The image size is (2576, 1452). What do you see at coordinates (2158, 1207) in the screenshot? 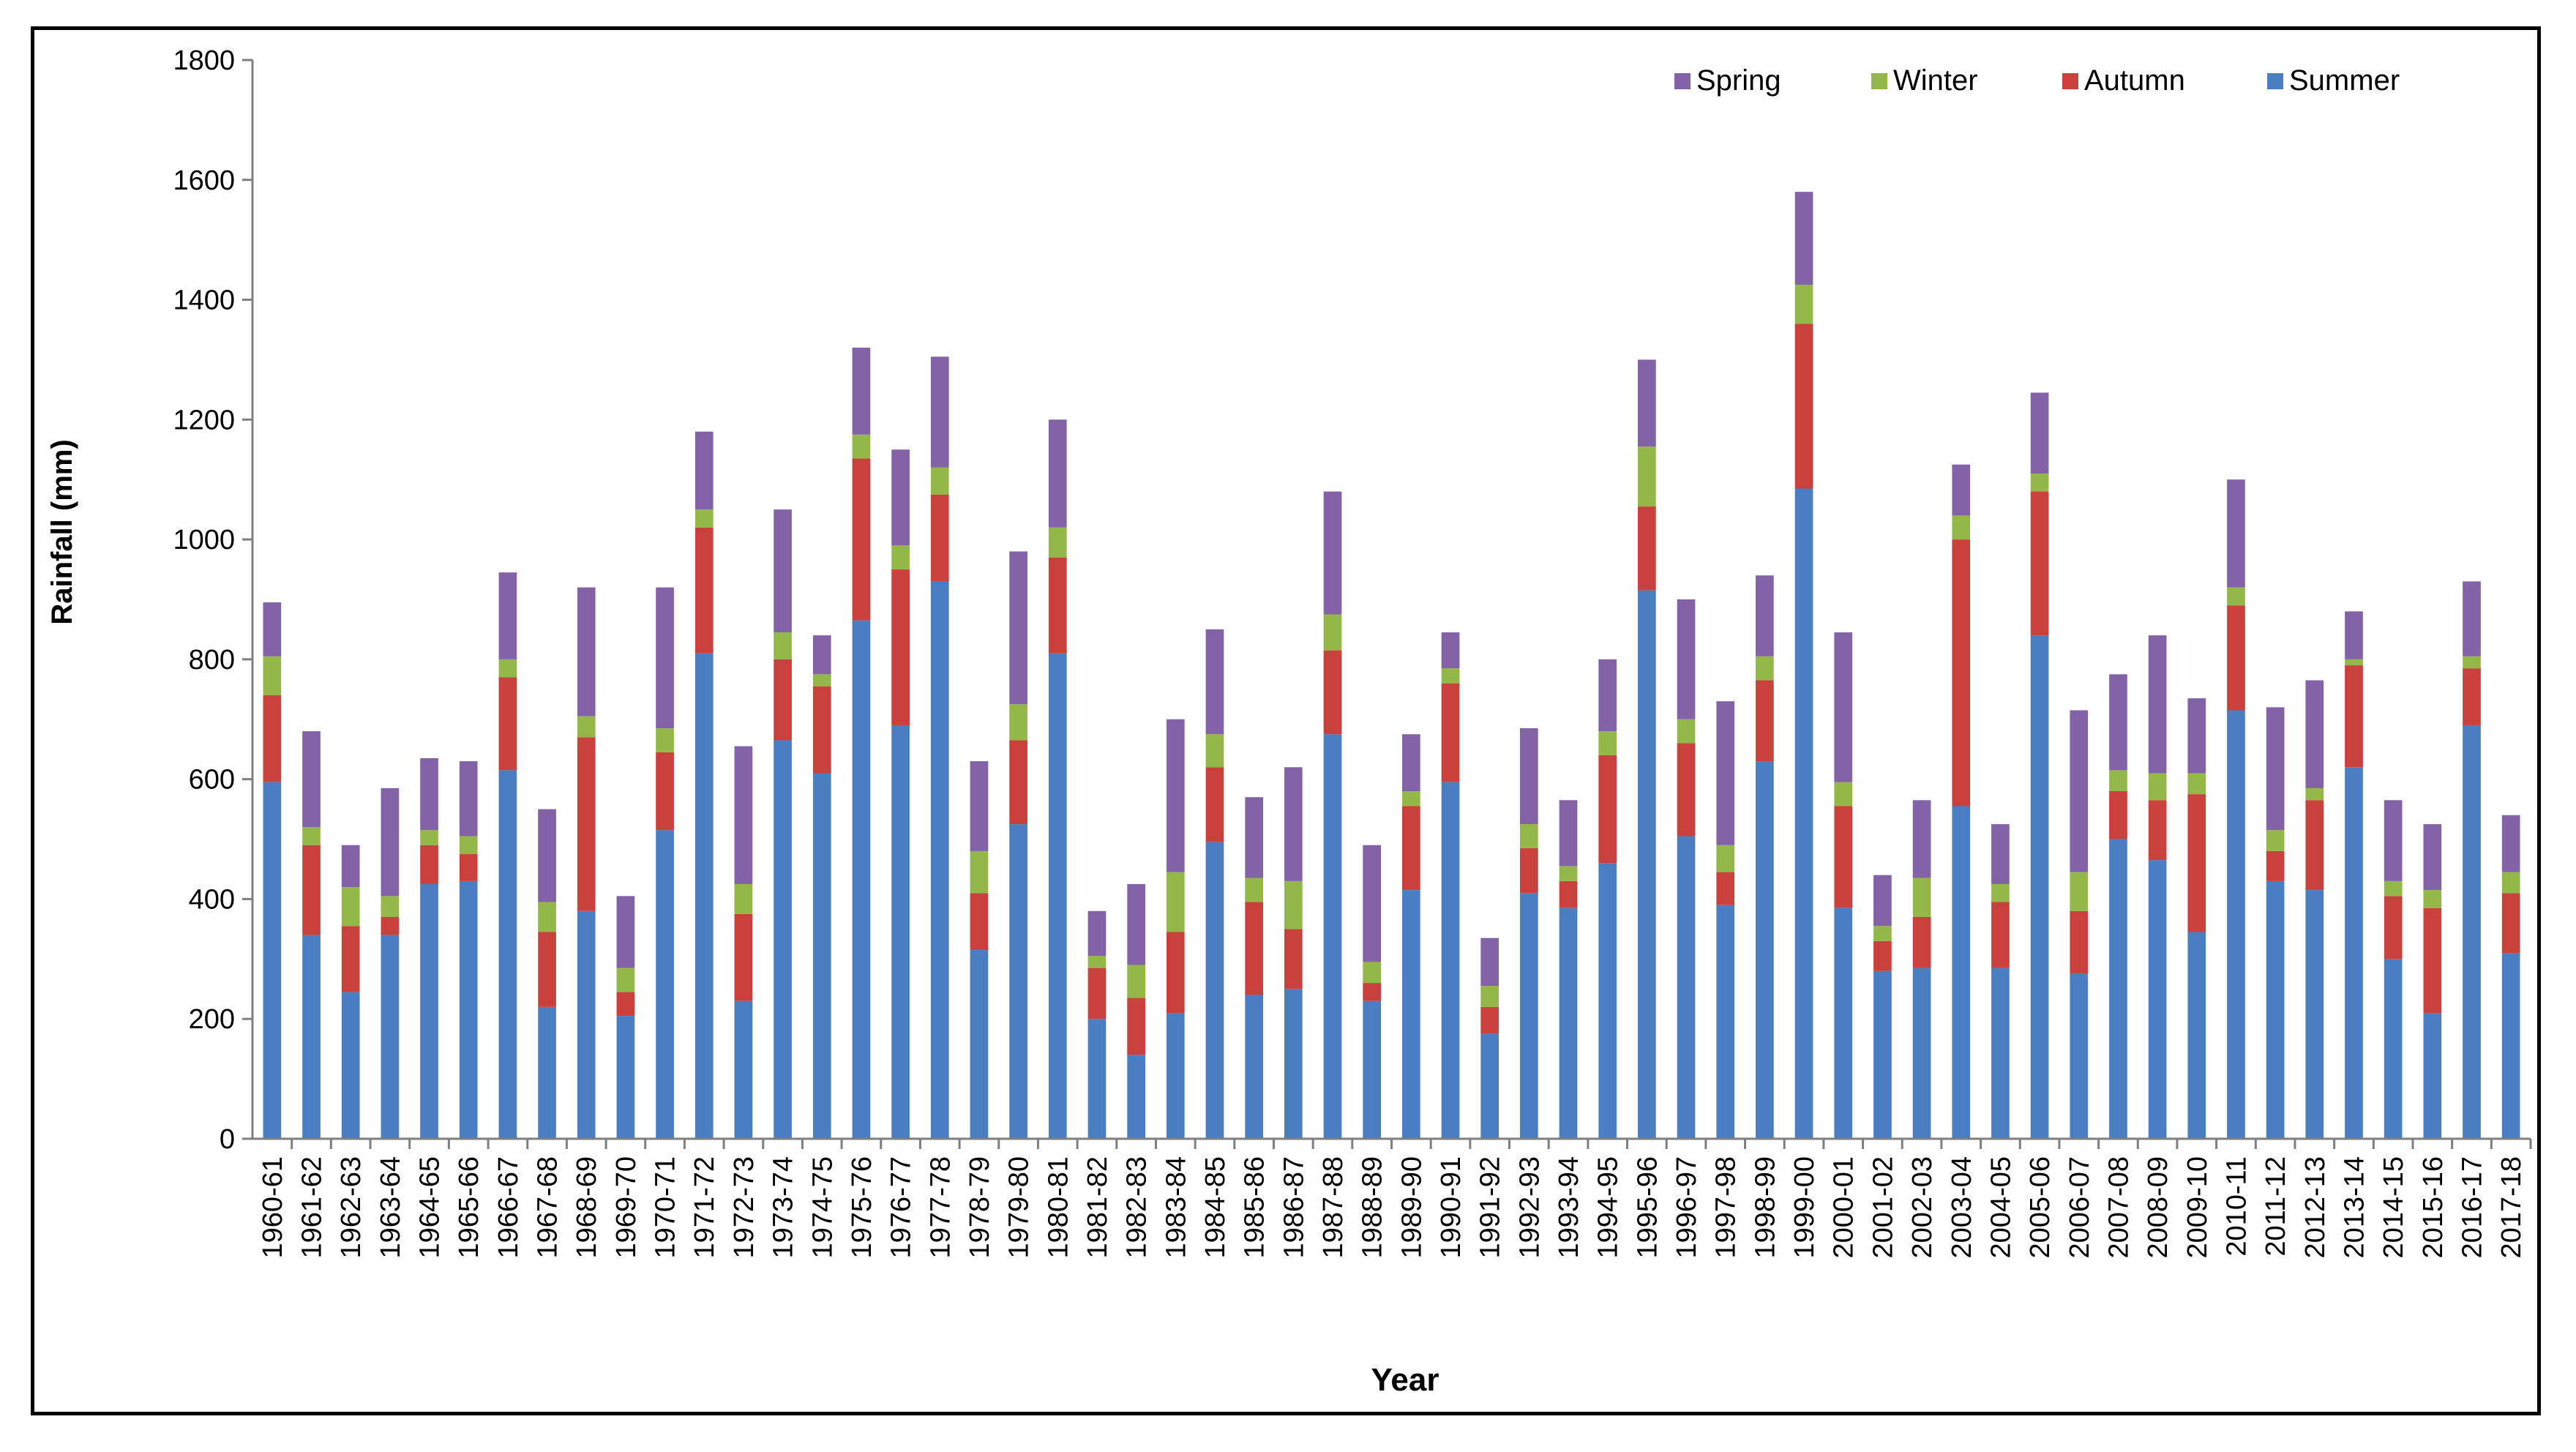
I see `x-tick-label: 2008-09` at bounding box center [2158, 1207].